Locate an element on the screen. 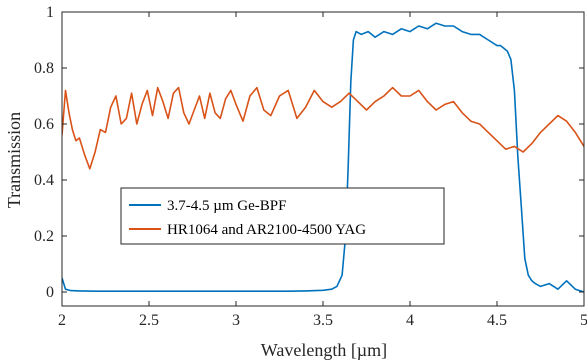  y-axis-label: Transmission is located at coordinates (14, 160).